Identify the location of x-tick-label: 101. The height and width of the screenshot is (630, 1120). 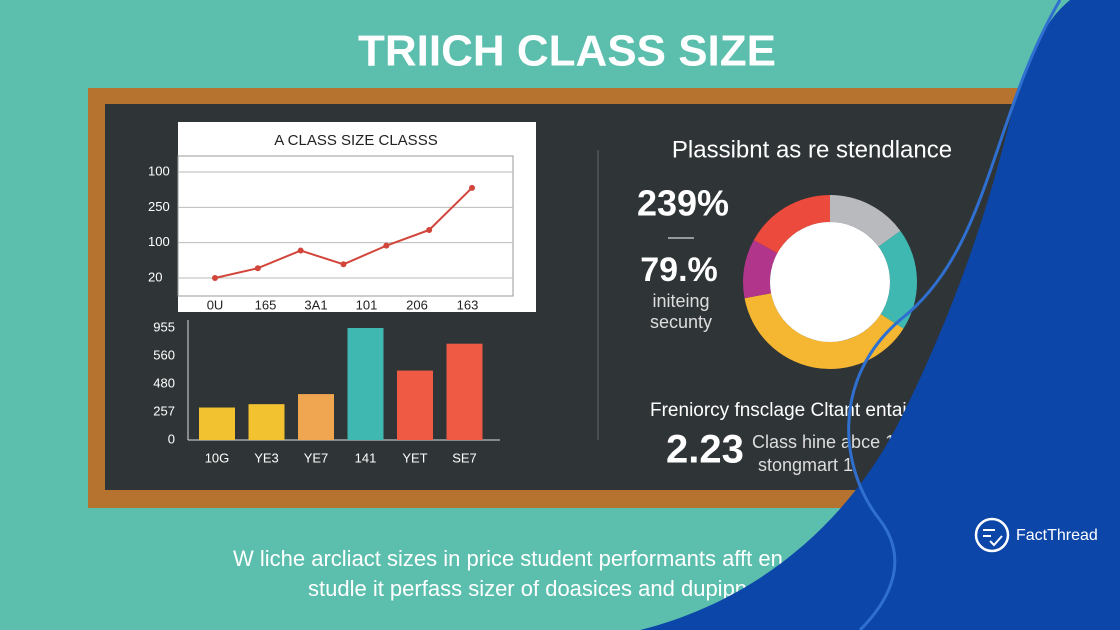
(367, 304).